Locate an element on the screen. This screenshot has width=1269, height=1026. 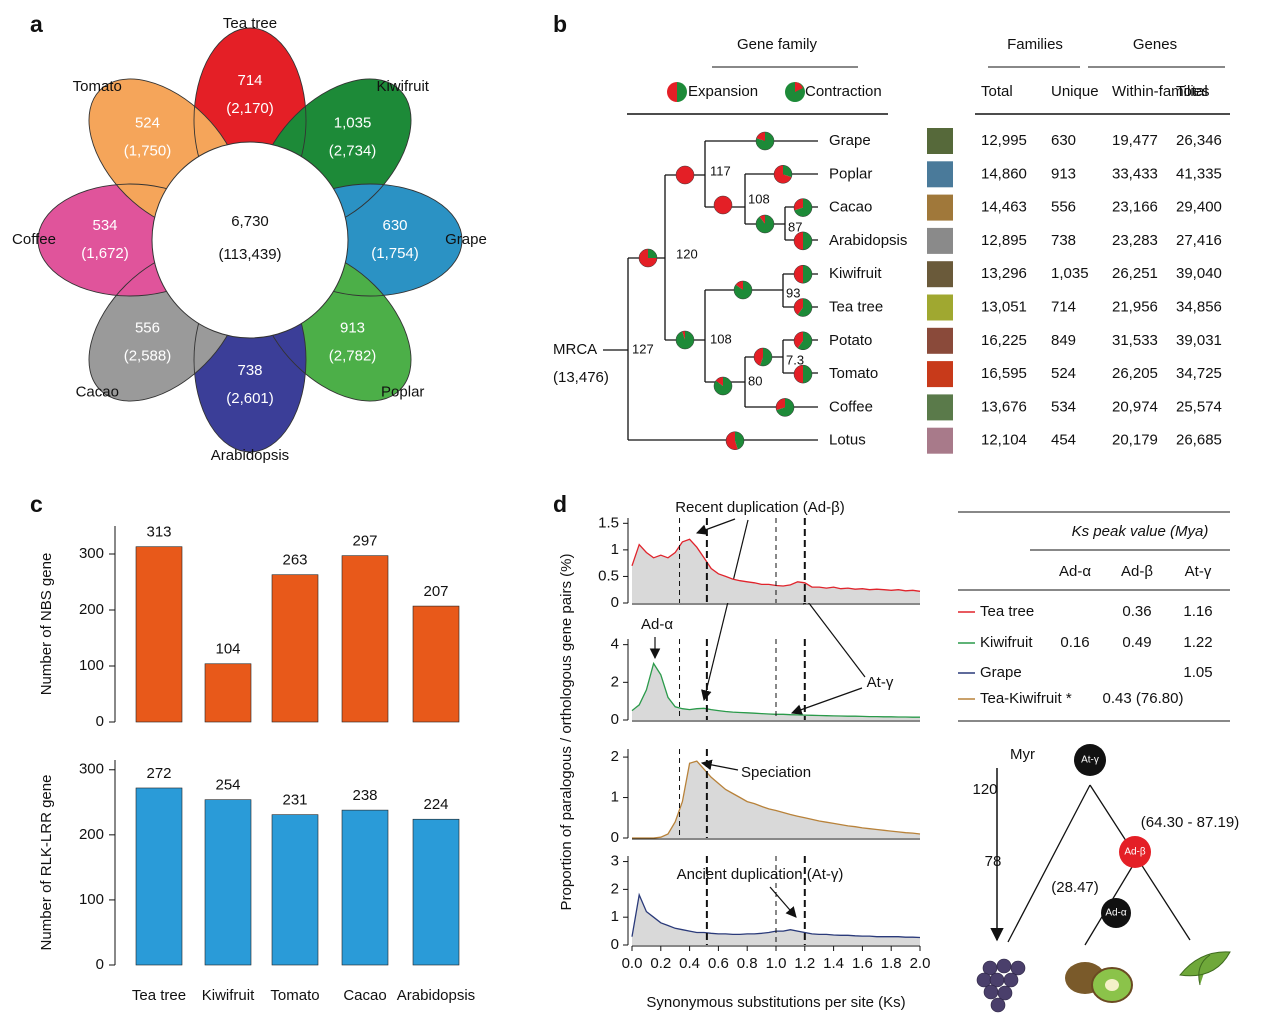
node-support: 80 is located at coordinates (755, 380).